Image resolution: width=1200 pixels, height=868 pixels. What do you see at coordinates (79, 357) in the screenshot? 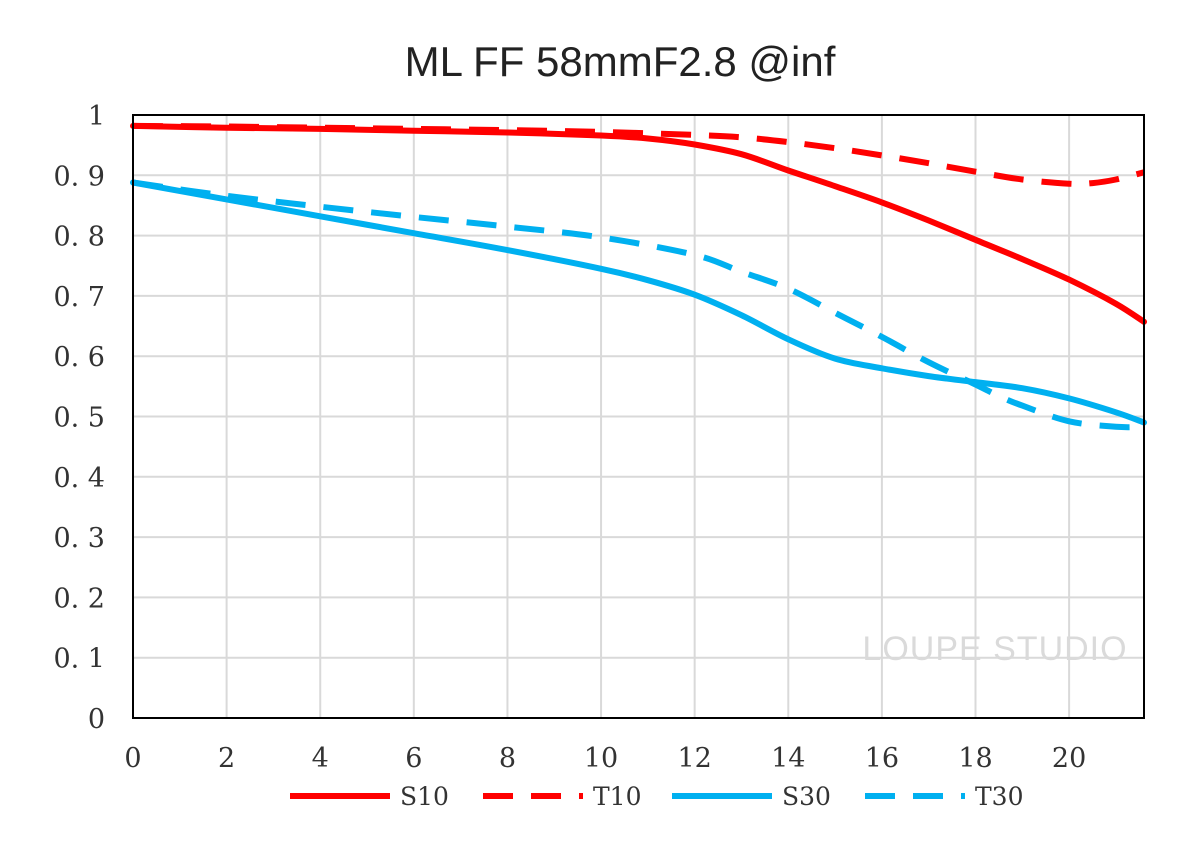
I see `y-tick-label: 0. 6` at bounding box center [79, 357].